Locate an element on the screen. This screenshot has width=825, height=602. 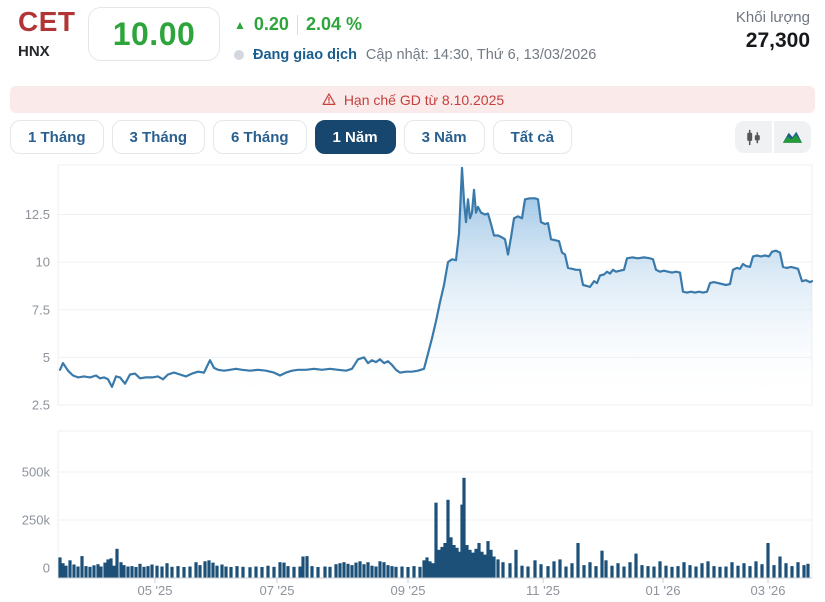
svg-text: 0 is located at coordinates (46, 568).